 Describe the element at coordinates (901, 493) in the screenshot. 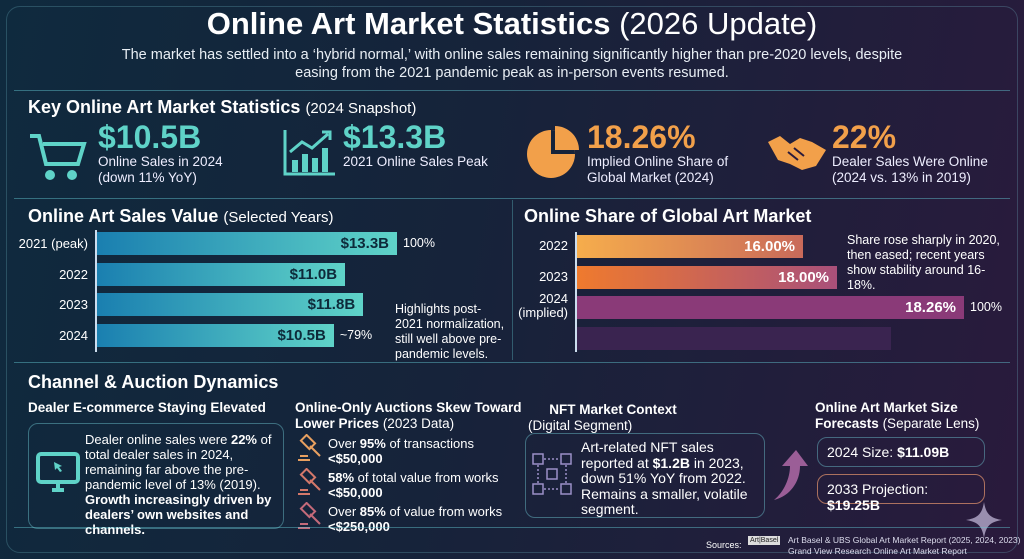

I see `forecast-2033: 2033 Projection: $19.25B` at that location.